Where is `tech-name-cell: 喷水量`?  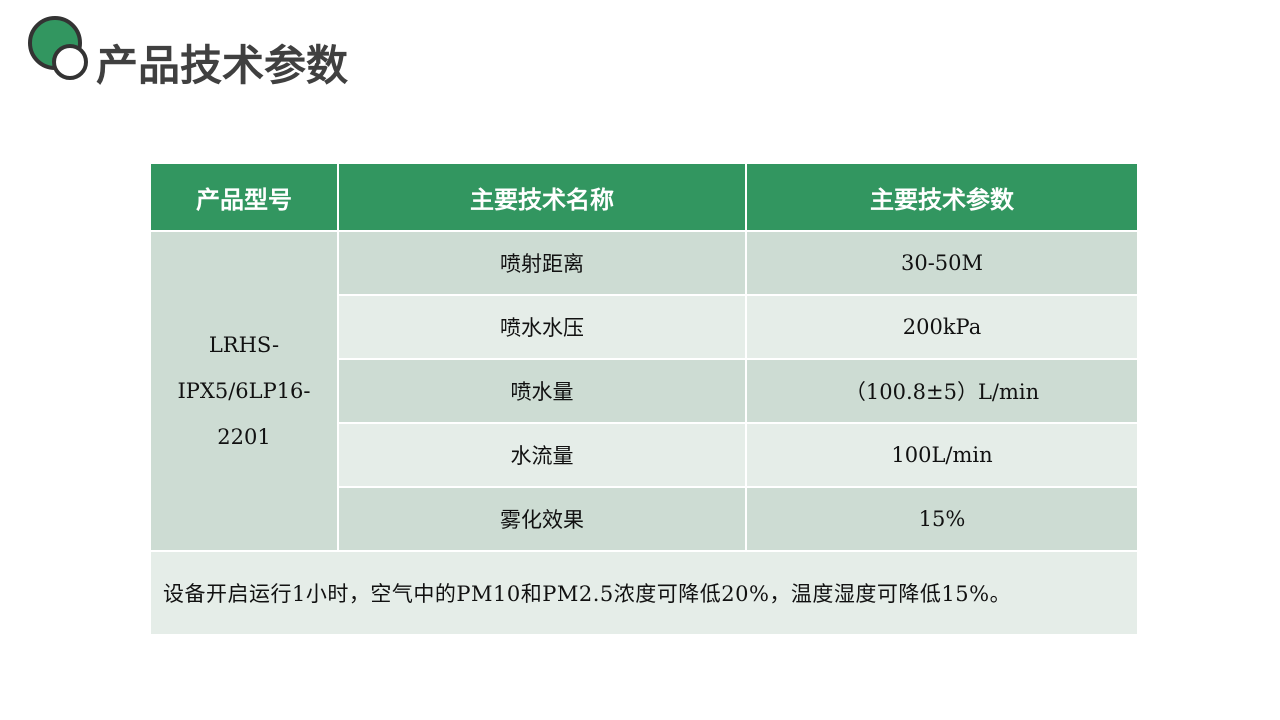 tech-name-cell: 喷水量 is located at coordinates (542, 391).